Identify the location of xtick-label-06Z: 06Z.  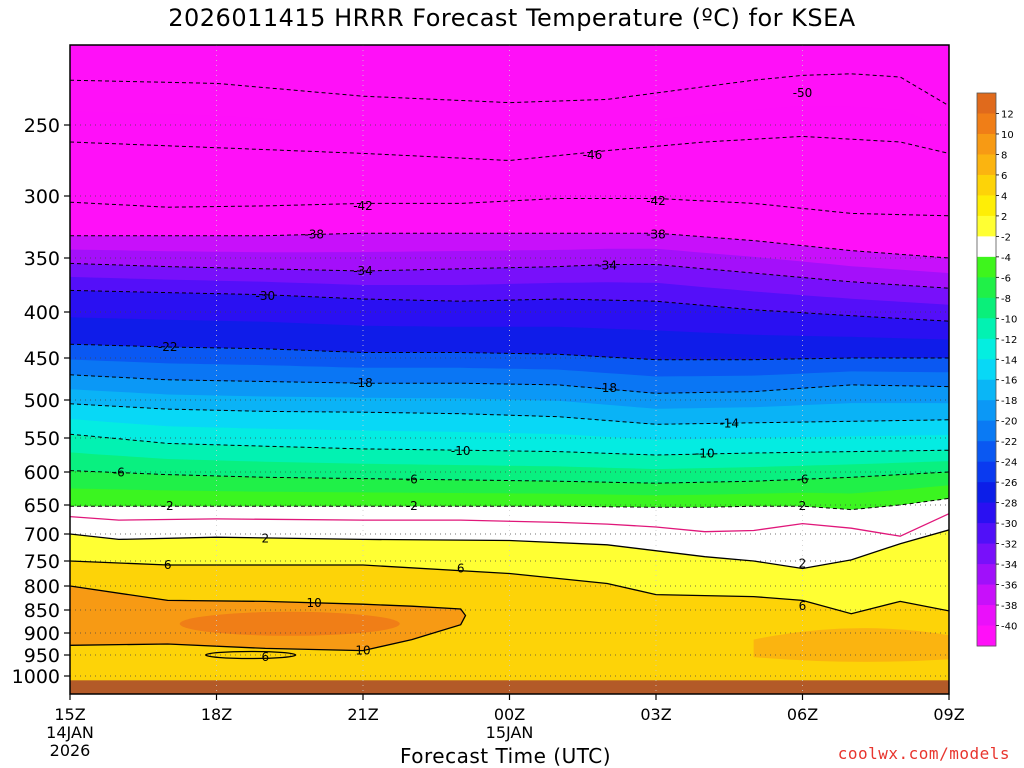
(802, 714).